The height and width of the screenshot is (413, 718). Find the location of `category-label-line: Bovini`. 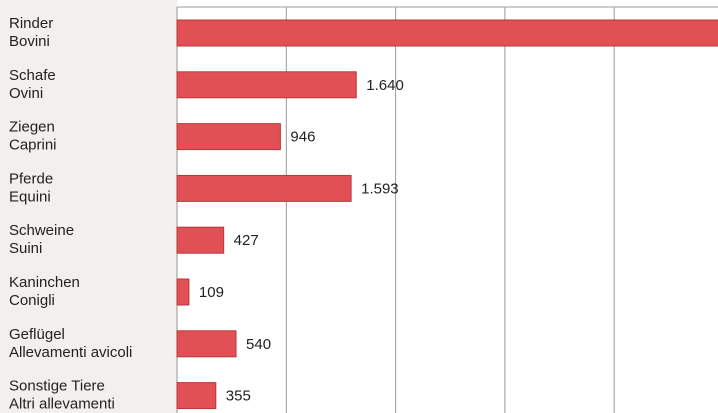

category-label-line: Bovini is located at coordinates (29, 41).